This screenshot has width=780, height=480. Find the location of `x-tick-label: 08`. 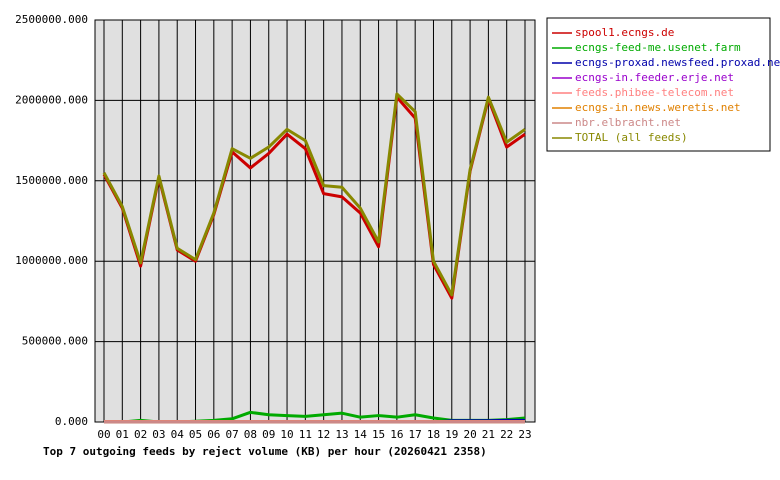

x-tick-label: 08 is located at coordinates (250, 434).